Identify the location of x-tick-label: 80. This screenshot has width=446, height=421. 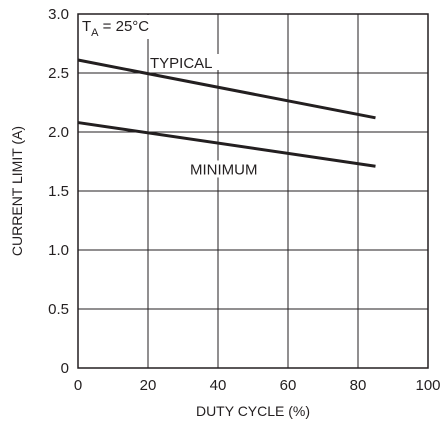
(358, 385).